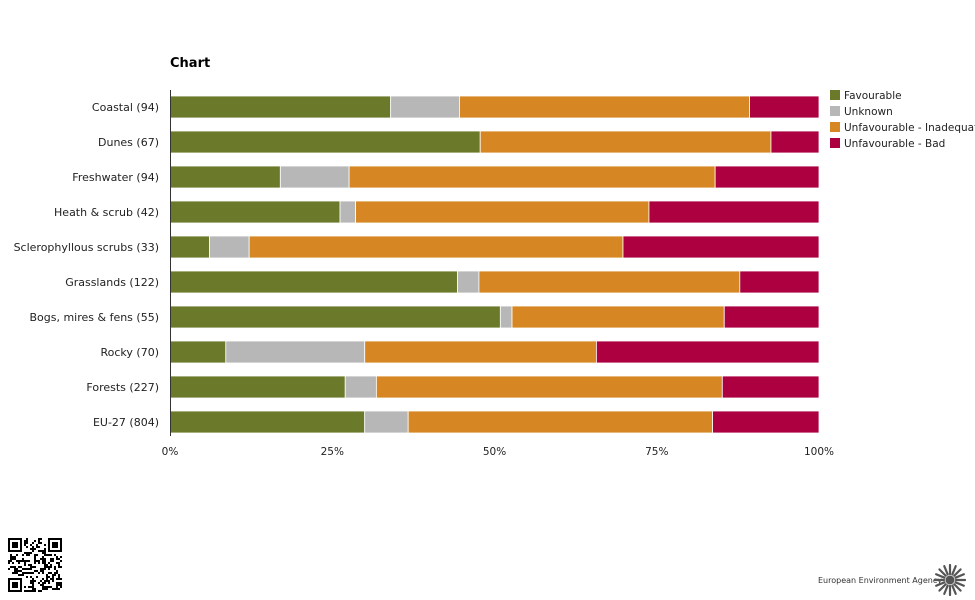  Describe the element at coordinates (767, 177) in the screenshot. I see `bar-freshwater-94-unfavourable-bad` at that location.